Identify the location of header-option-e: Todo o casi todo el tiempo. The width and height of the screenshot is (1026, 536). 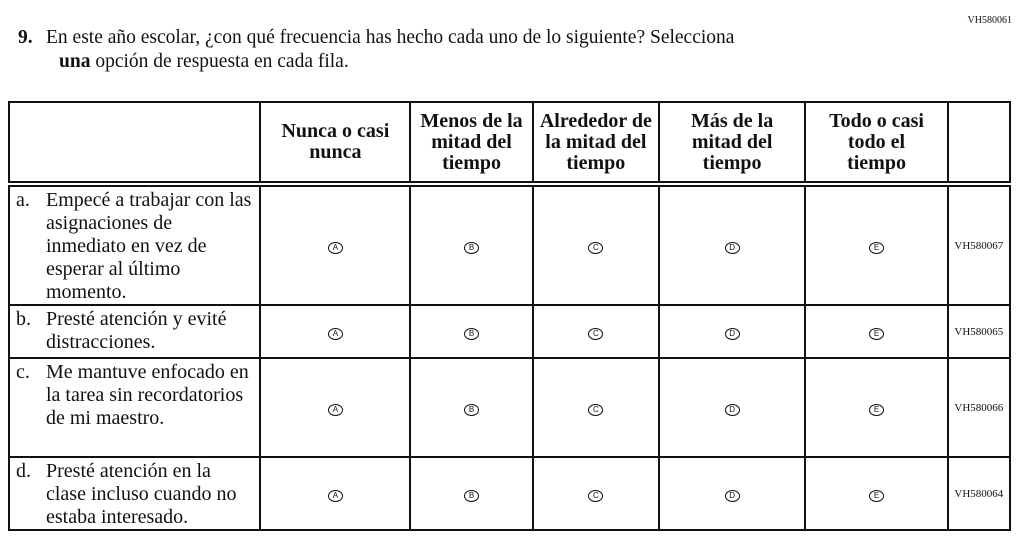
(876, 144).